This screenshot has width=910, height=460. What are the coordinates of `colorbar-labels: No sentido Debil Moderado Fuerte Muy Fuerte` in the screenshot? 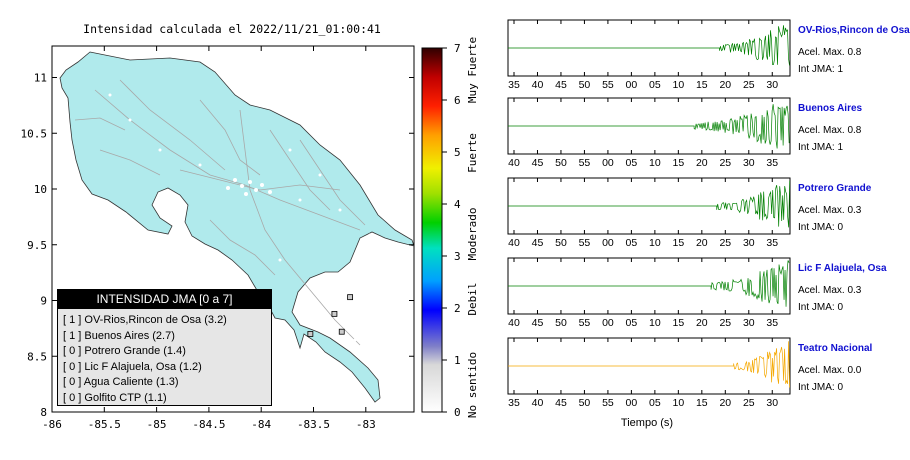 It's located at (472, 227).